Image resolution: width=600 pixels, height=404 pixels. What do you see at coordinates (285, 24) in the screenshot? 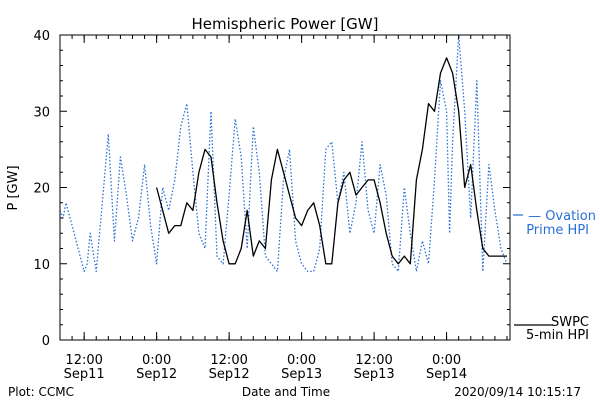
I see `chart-title: Hemispheric Power [GW]` at bounding box center [285, 24].